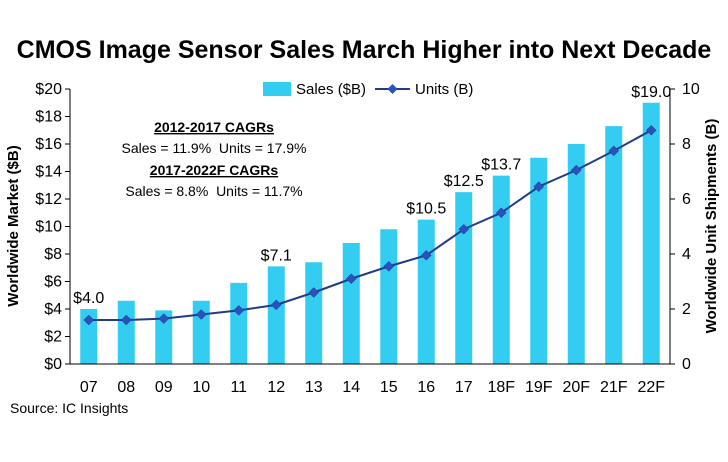 This screenshot has width=728, height=462. Describe the element at coordinates (331, 89) in the screenshot. I see `legend-sales-label: Sales ($B)` at that location.